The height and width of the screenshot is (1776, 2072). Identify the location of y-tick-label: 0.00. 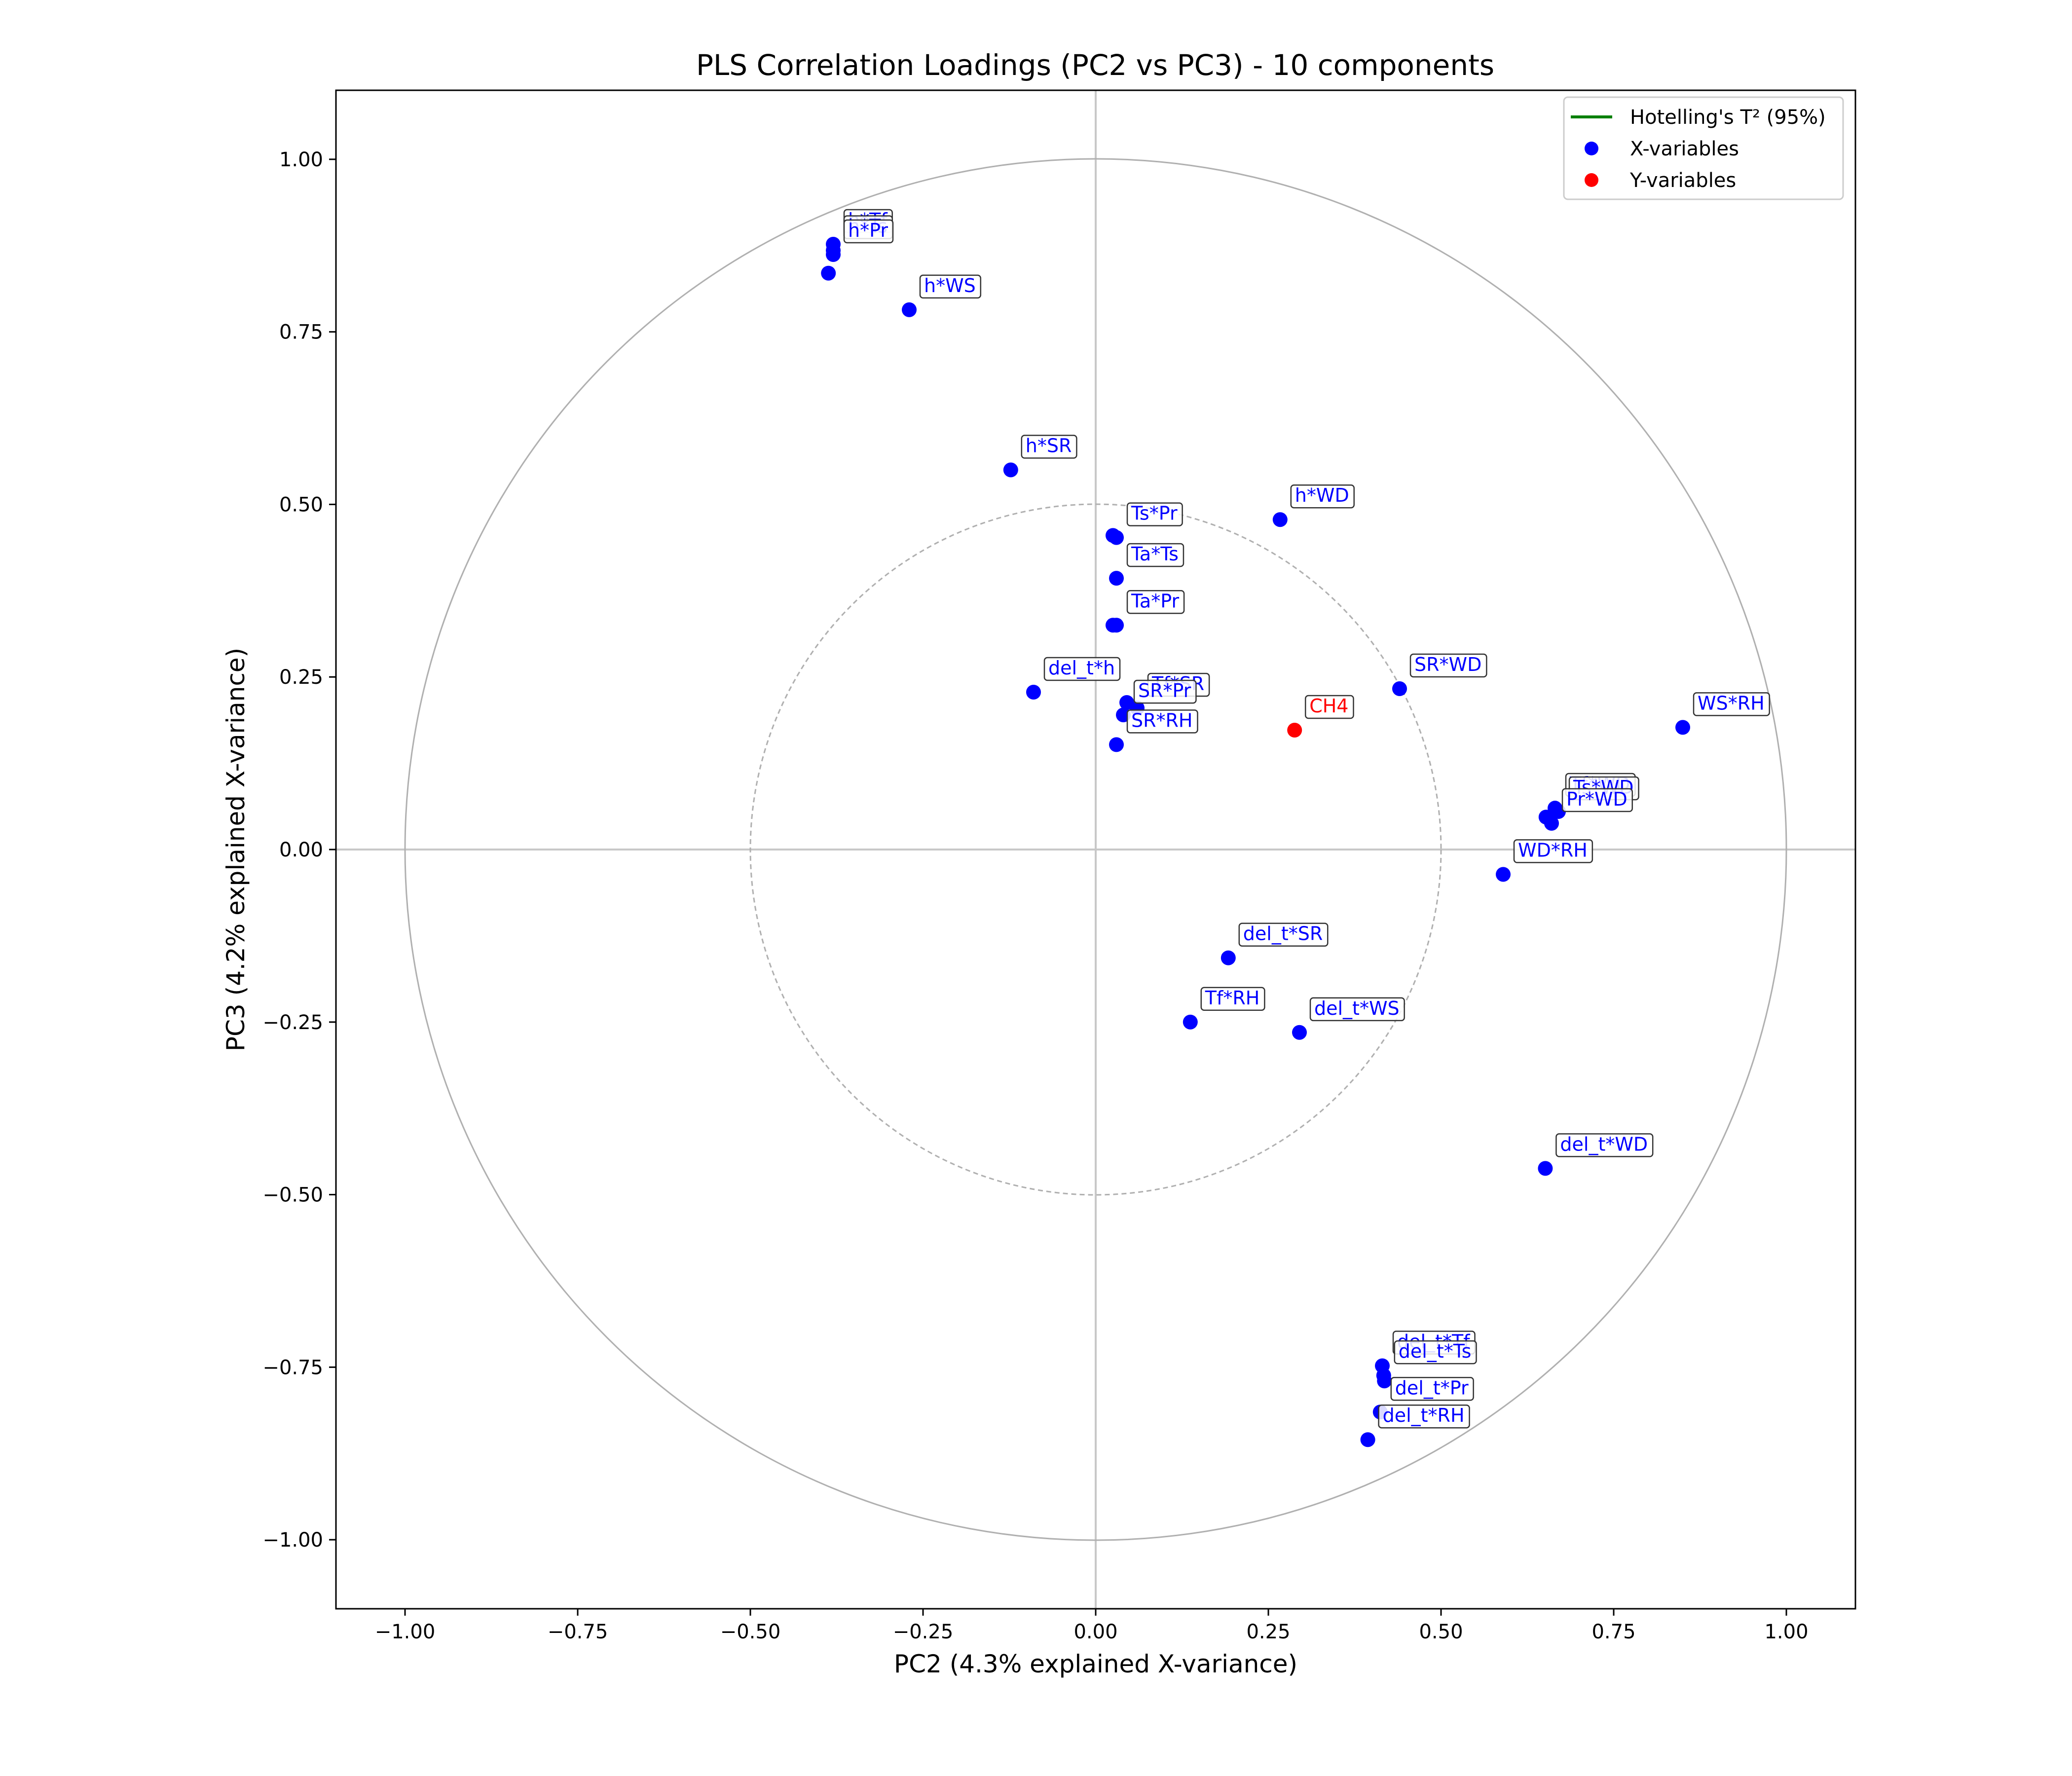
(301, 850).